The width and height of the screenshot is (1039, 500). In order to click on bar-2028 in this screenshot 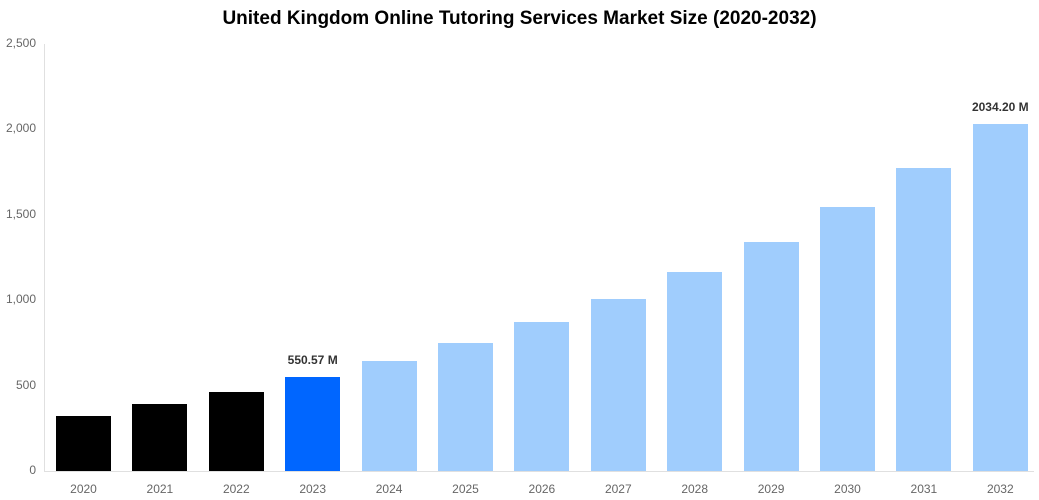, I will do `click(695, 371)`.